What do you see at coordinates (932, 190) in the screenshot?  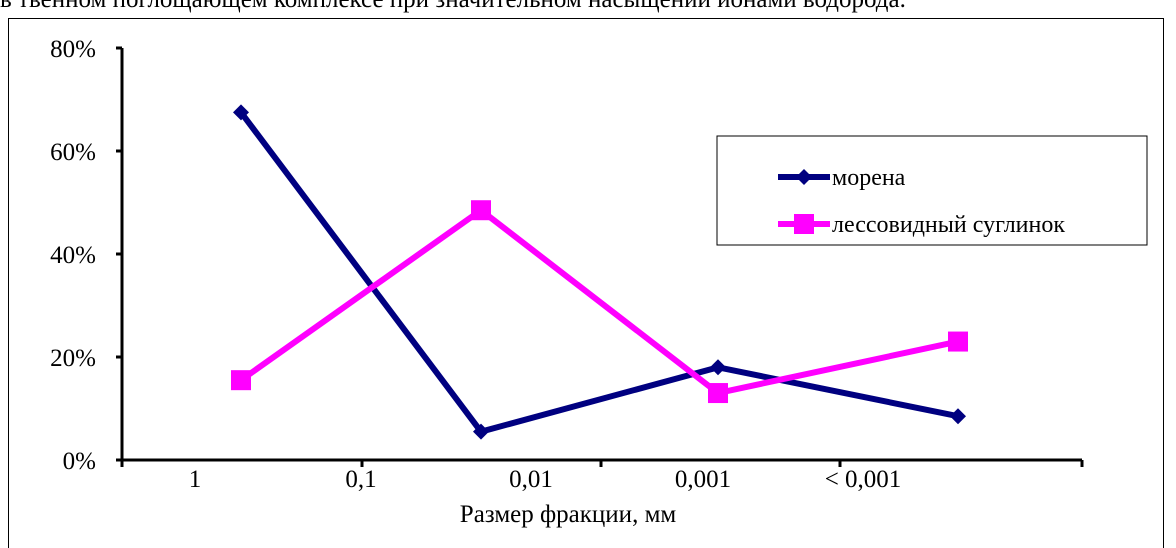 I see `chart-legend: морена лессовидный суглинок` at bounding box center [932, 190].